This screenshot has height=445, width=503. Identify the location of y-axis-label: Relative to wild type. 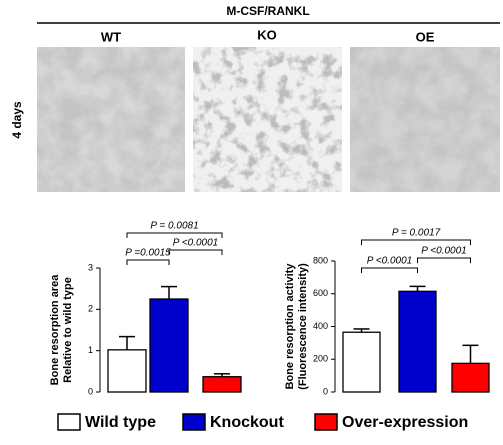
(68, 330).